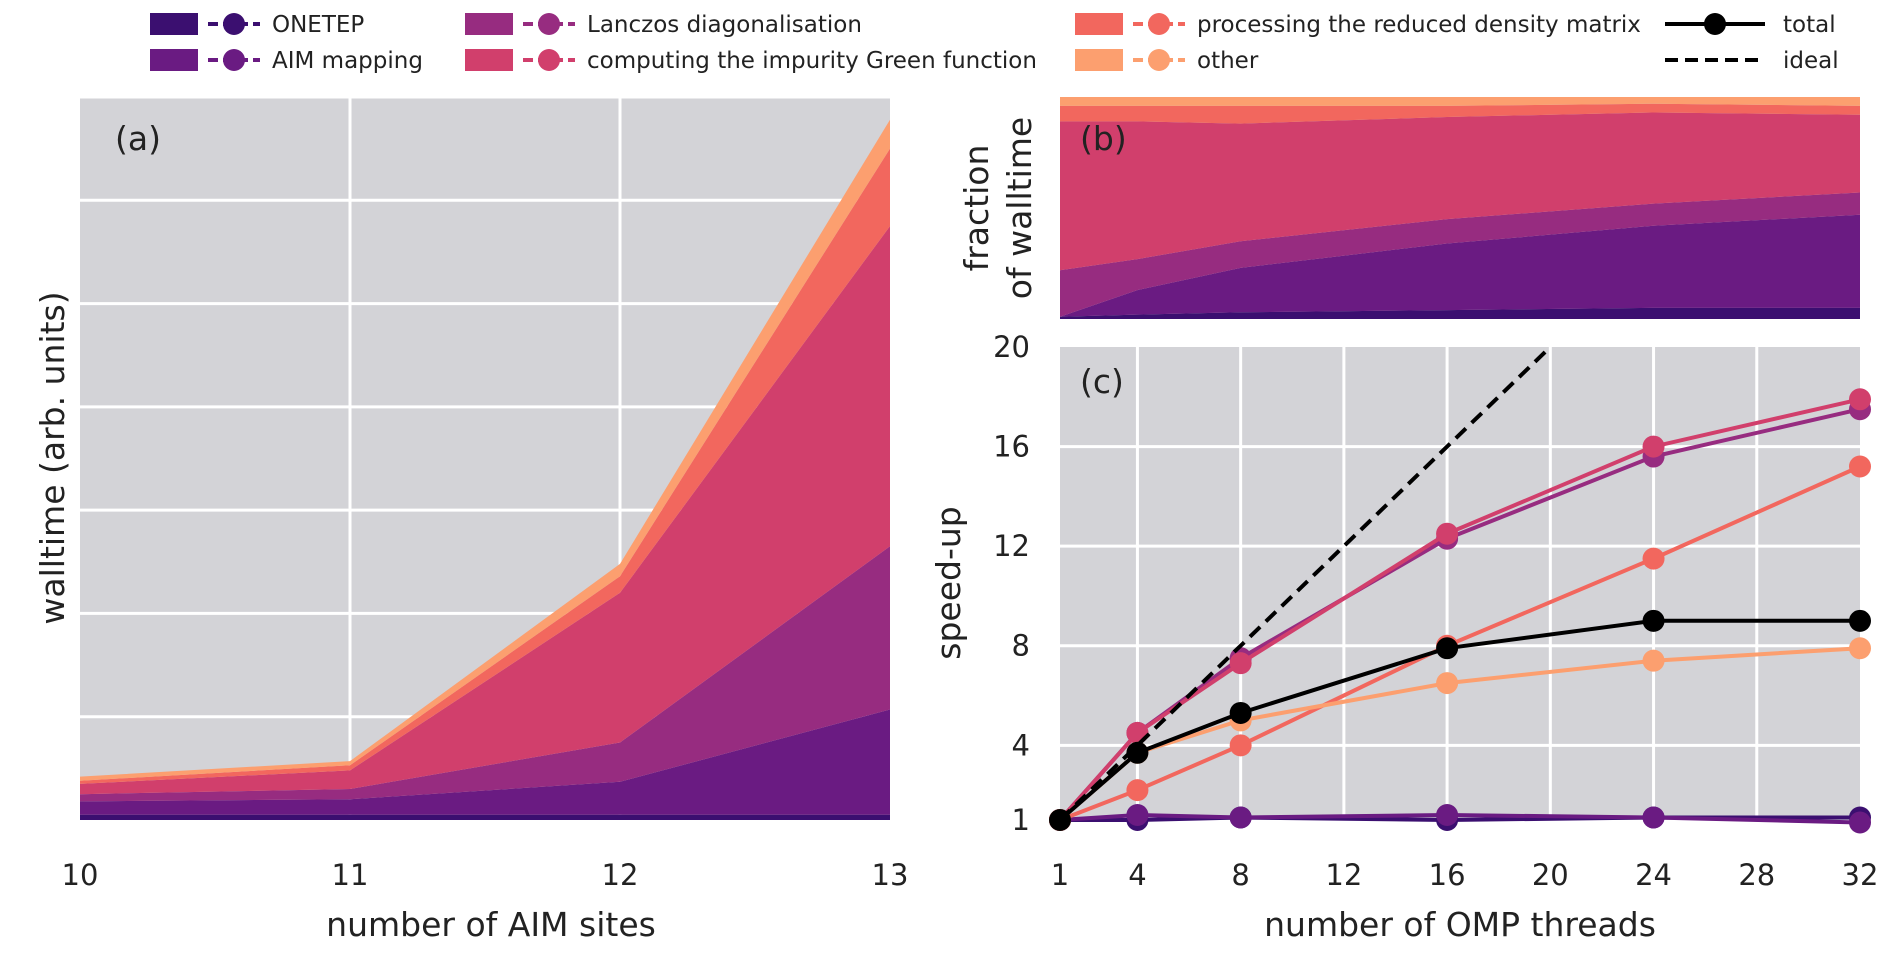  What do you see at coordinates (1011, 447) in the screenshot?
I see `panel-c-y-tick: 16` at bounding box center [1011, 447].